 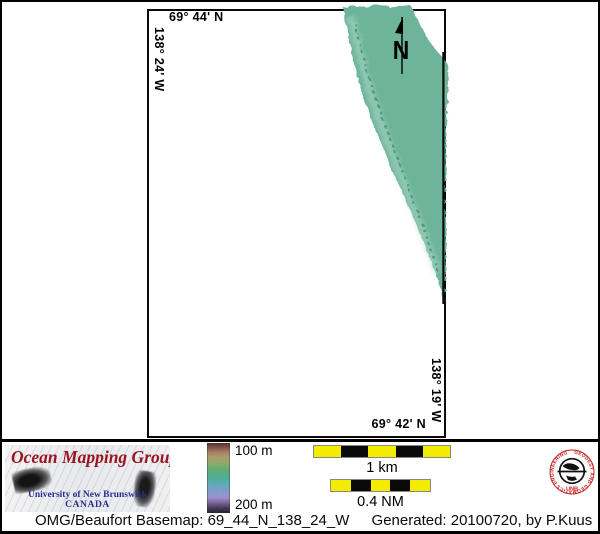 I want to click on scalebar-km, so click(x=382, y=451).